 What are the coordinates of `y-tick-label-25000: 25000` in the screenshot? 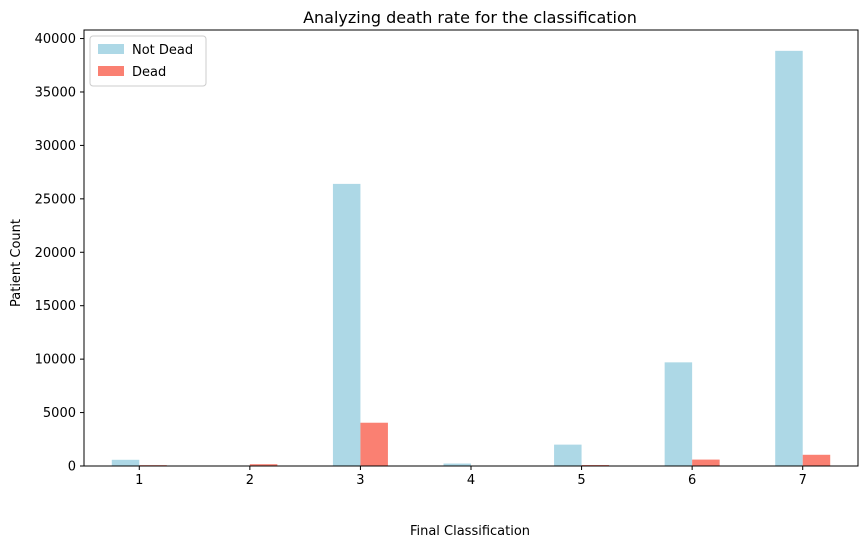 It's located at (55, 199).